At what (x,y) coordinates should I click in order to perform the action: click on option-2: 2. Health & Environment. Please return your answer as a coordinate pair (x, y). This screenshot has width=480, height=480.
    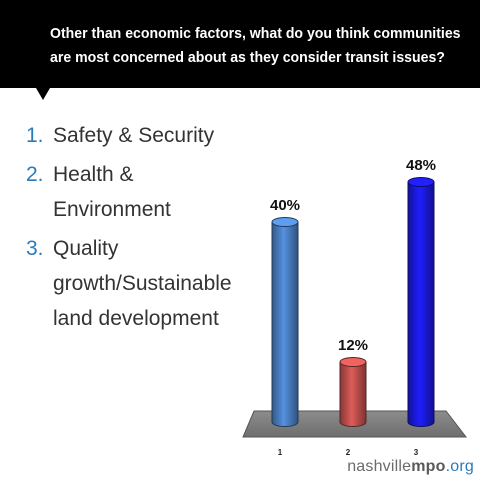
    Looking at the image, I should click on (141, 192).